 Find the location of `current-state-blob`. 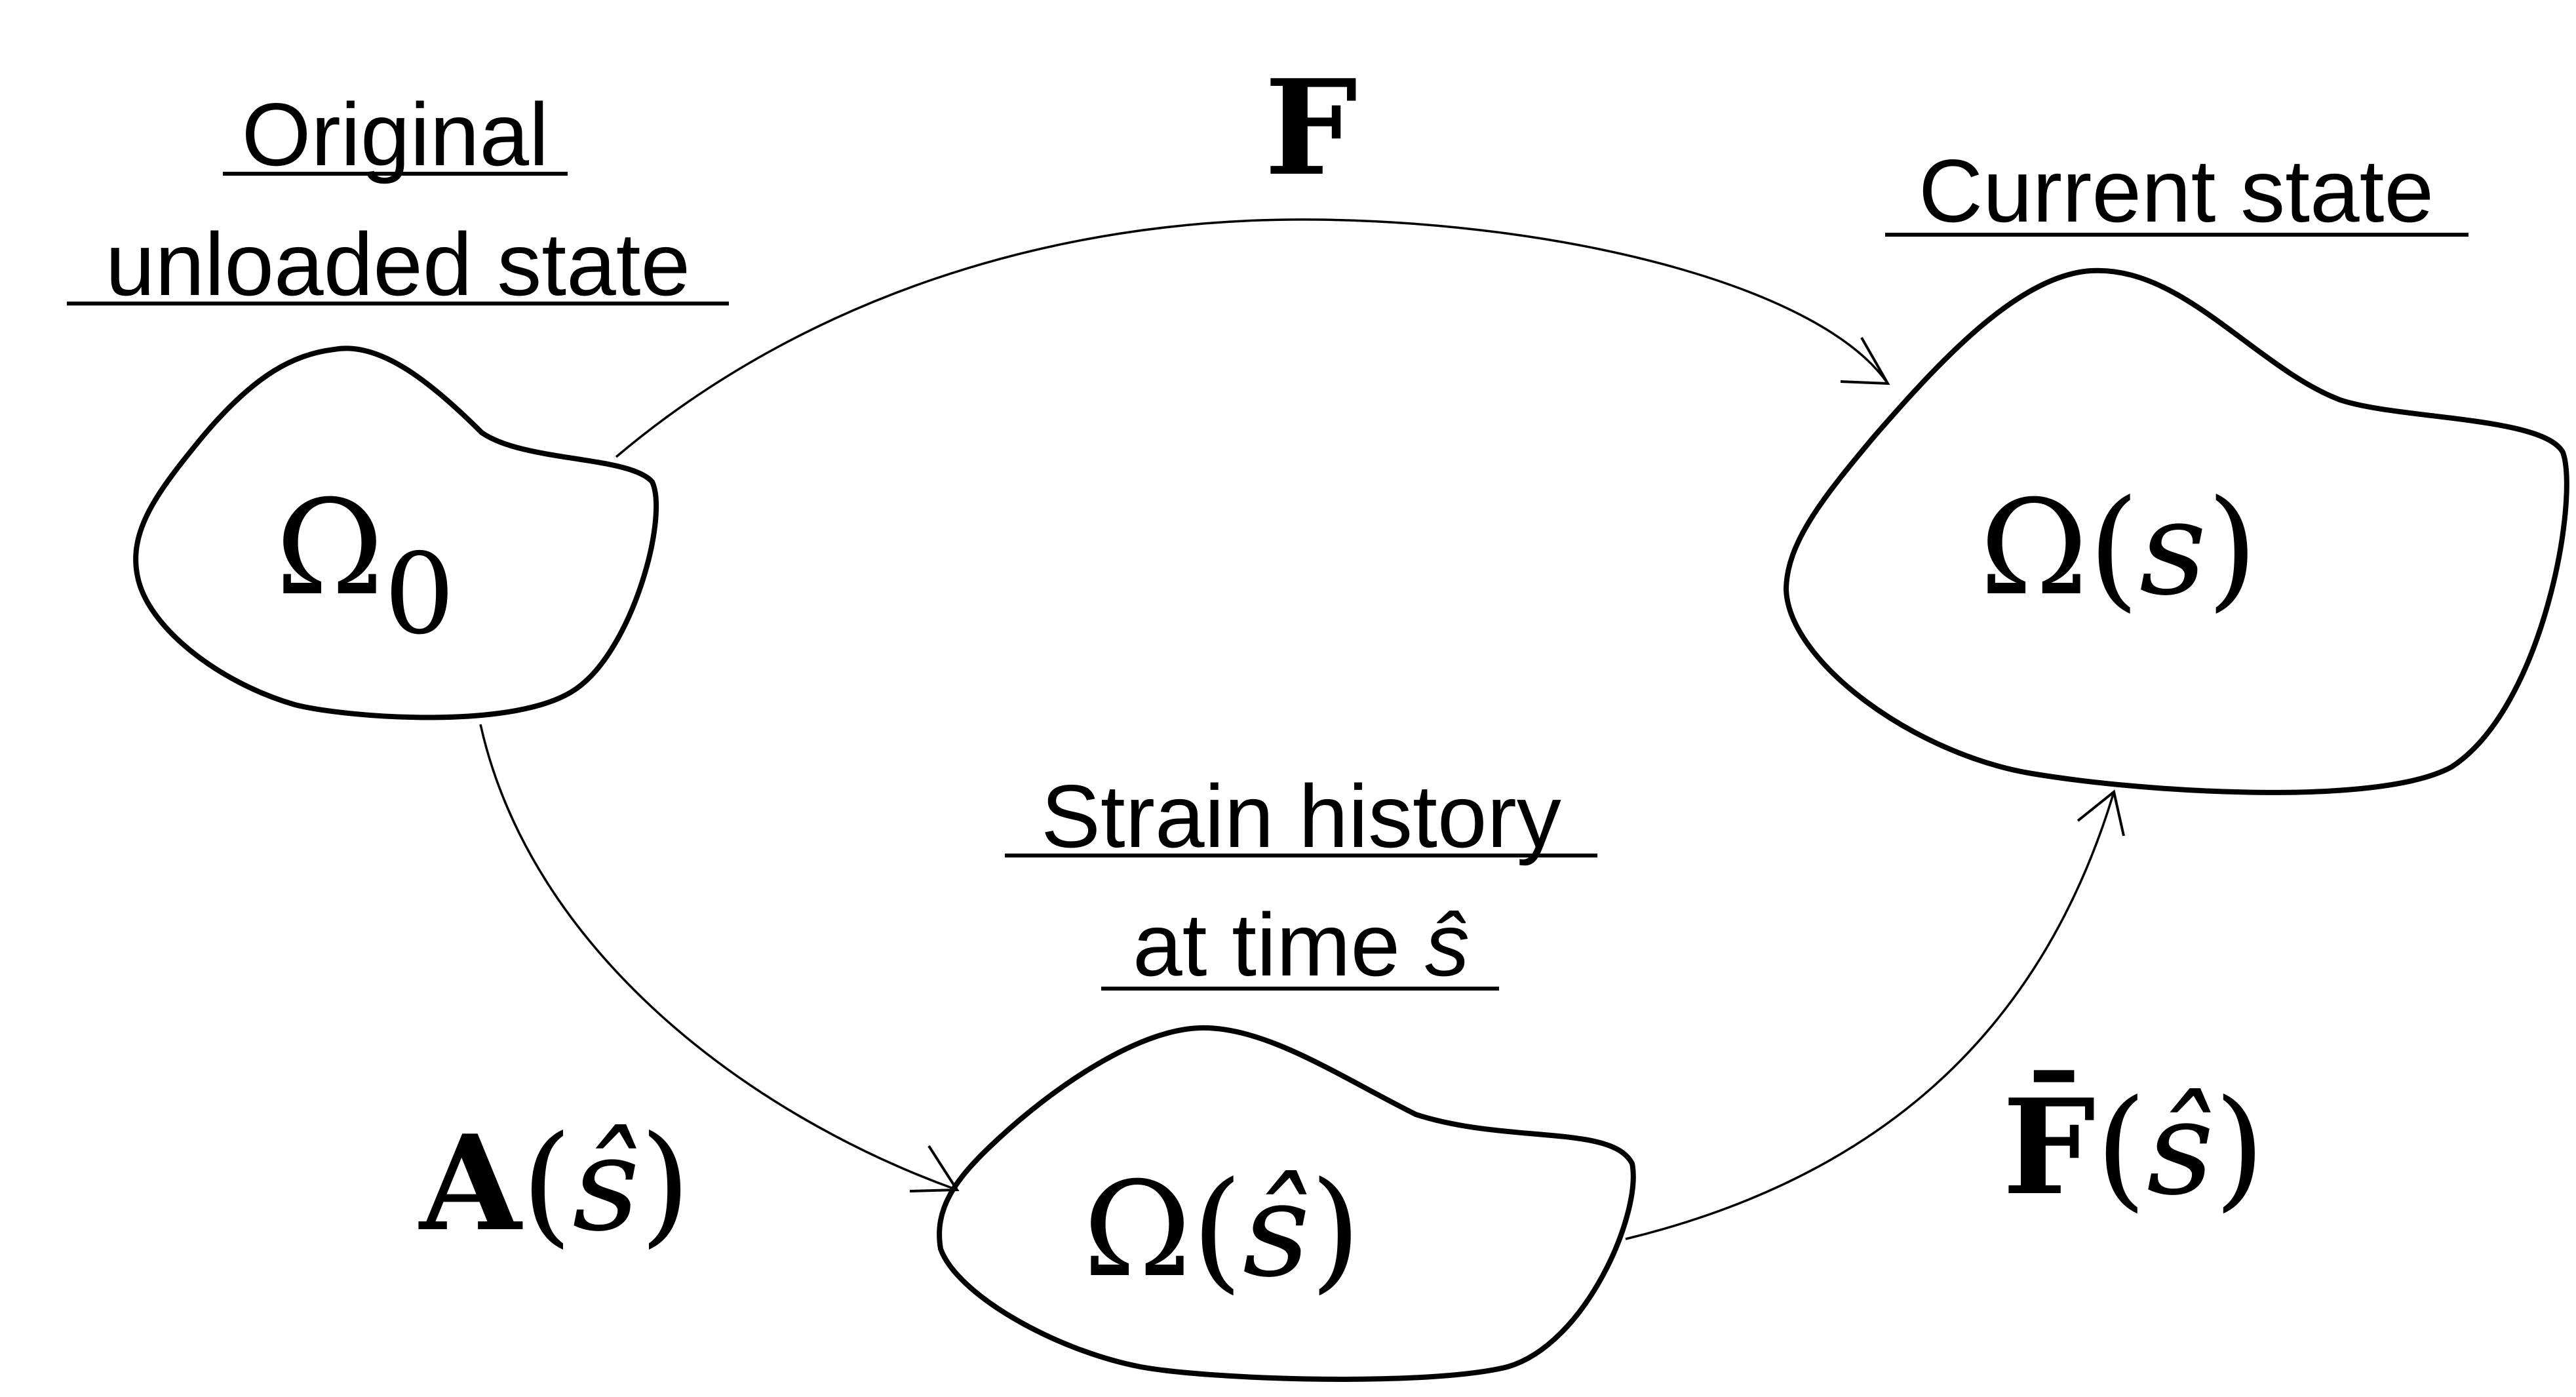

current-state-blob is located at coordinates (2176, 531).